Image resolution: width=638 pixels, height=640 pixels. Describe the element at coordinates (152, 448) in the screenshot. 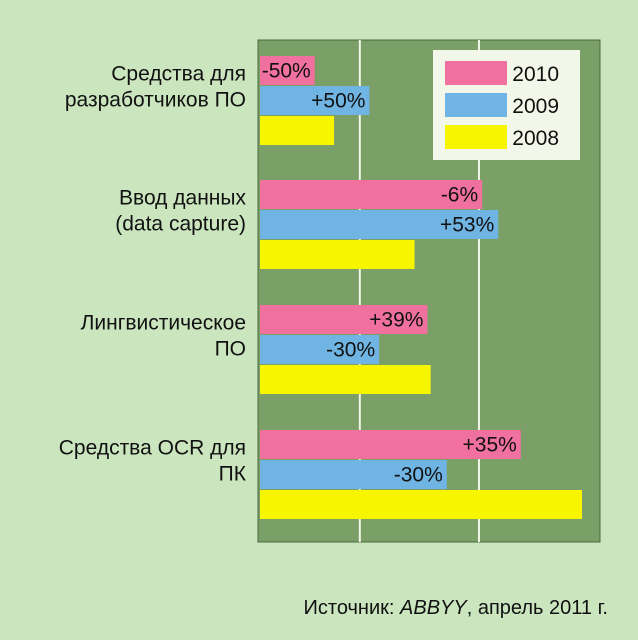

I see `category-label-4-line-1: Средства OCR для` at that location.